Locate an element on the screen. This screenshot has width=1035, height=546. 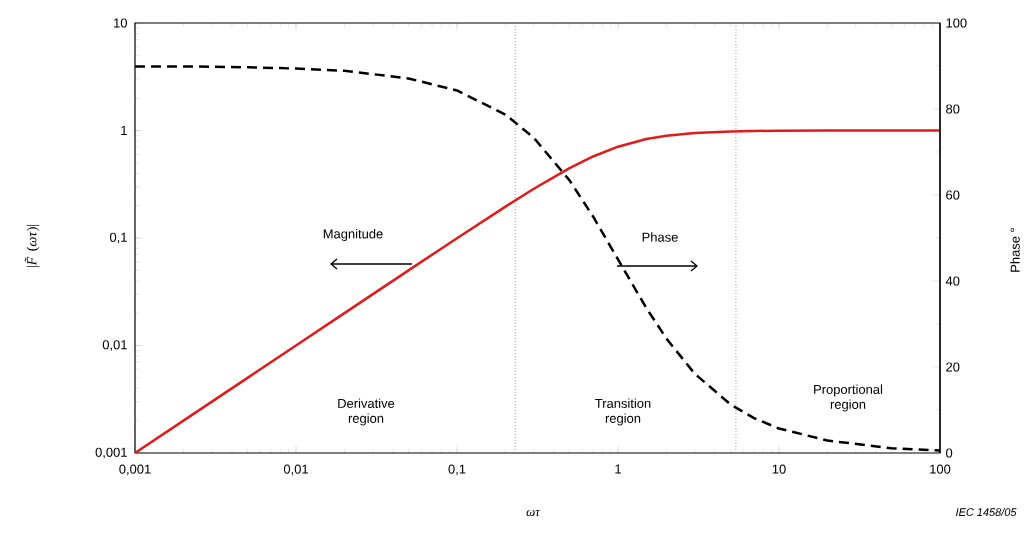
y-tick-label: 1 is located at coordinates (124, 130).